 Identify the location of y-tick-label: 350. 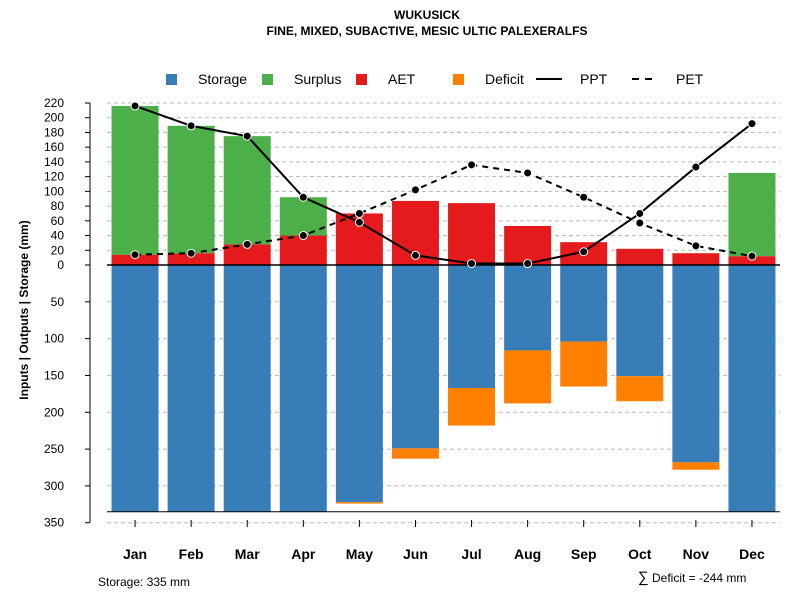
(54, 523).